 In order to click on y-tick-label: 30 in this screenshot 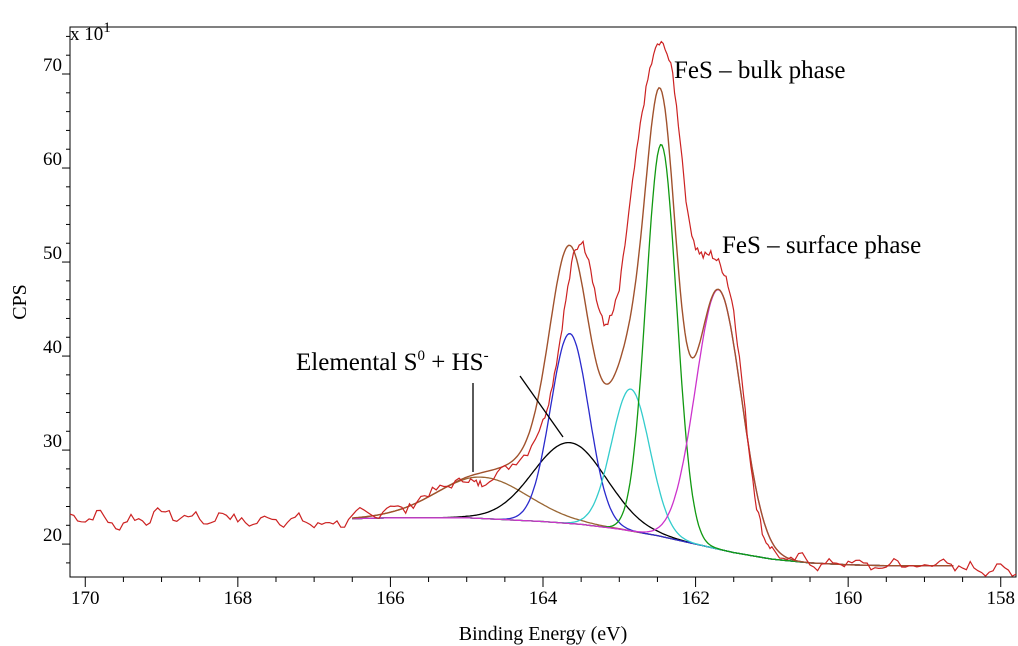, I will do `click(52, 441)`.